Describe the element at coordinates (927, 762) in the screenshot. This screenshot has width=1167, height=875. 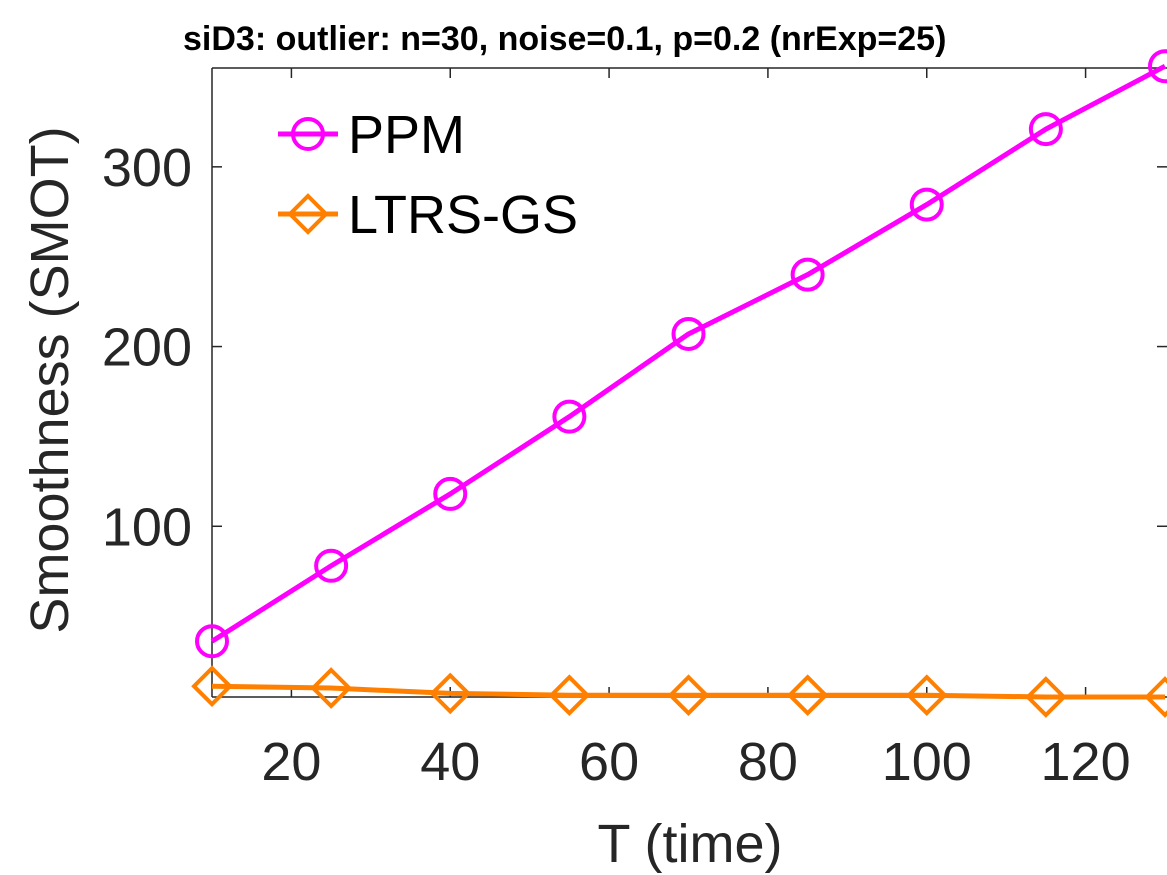
I see `x-tick-label: 100` at that location.